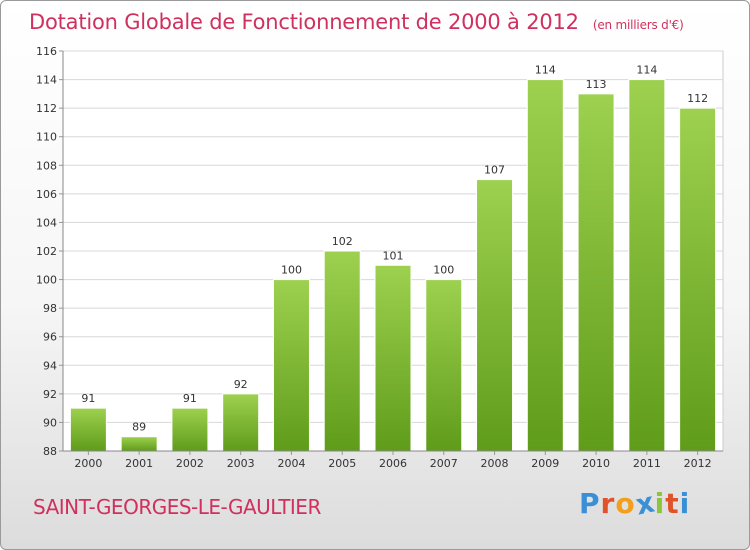 The width and height of the screenshot is (750, 550). Describe the element at coordinates (697, 98) in the screenshot. I see `data-label: 112` at that location.